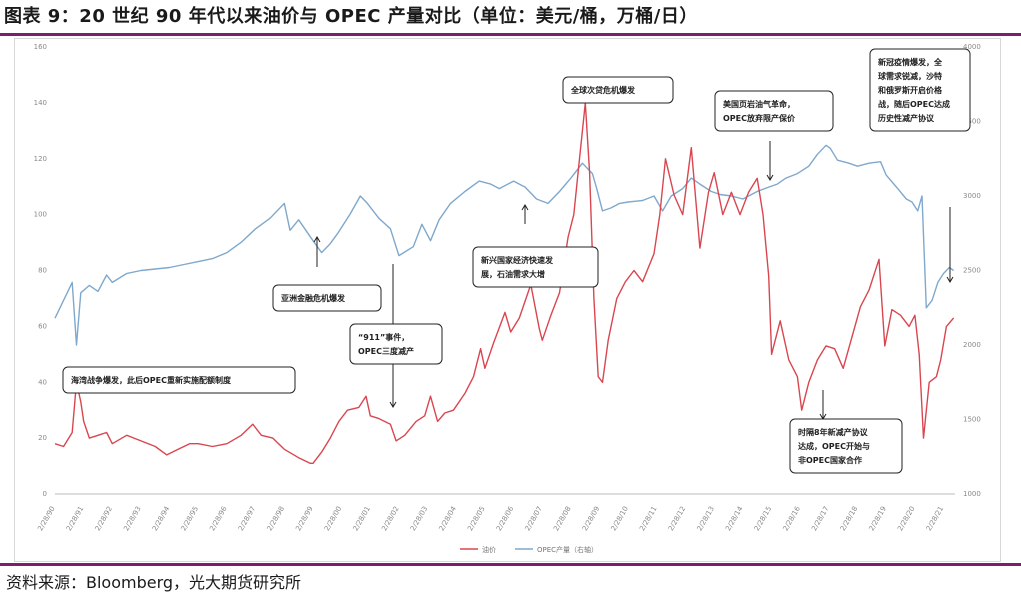 The image size is (1021, 602). I want to click on y-tick-label: 80, so click(42, 271).